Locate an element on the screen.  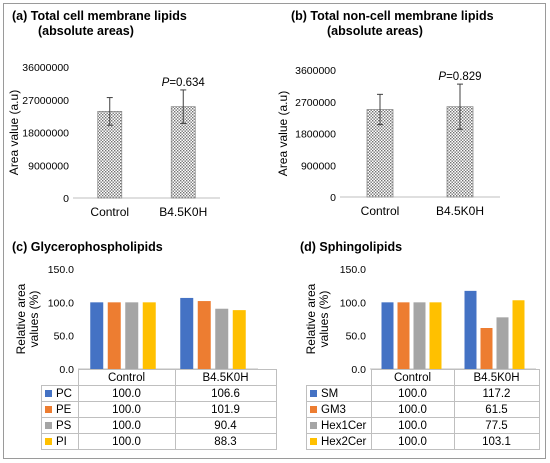
table-cell: 101.9 is located at coordinates (225, 409).